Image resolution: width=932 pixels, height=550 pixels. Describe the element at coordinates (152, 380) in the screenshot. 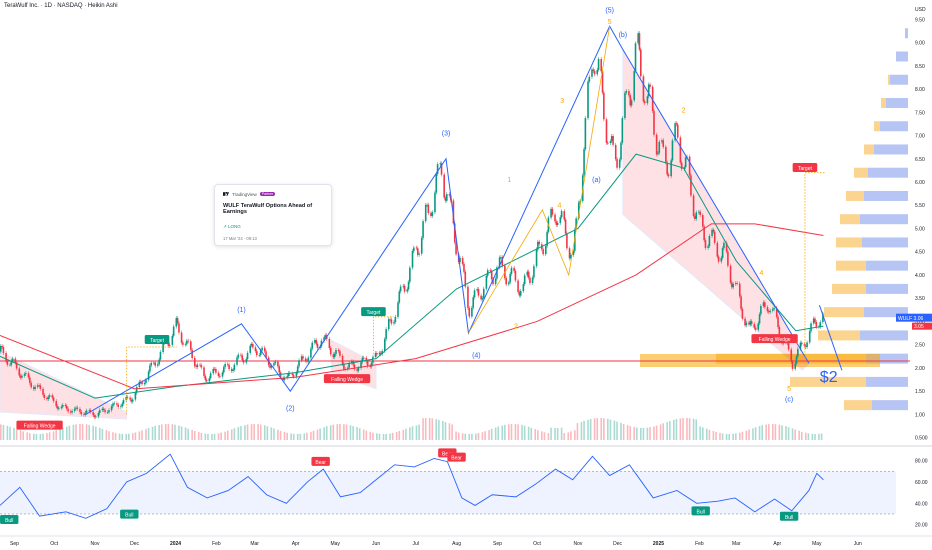

I see `target-projection-line` at that location.